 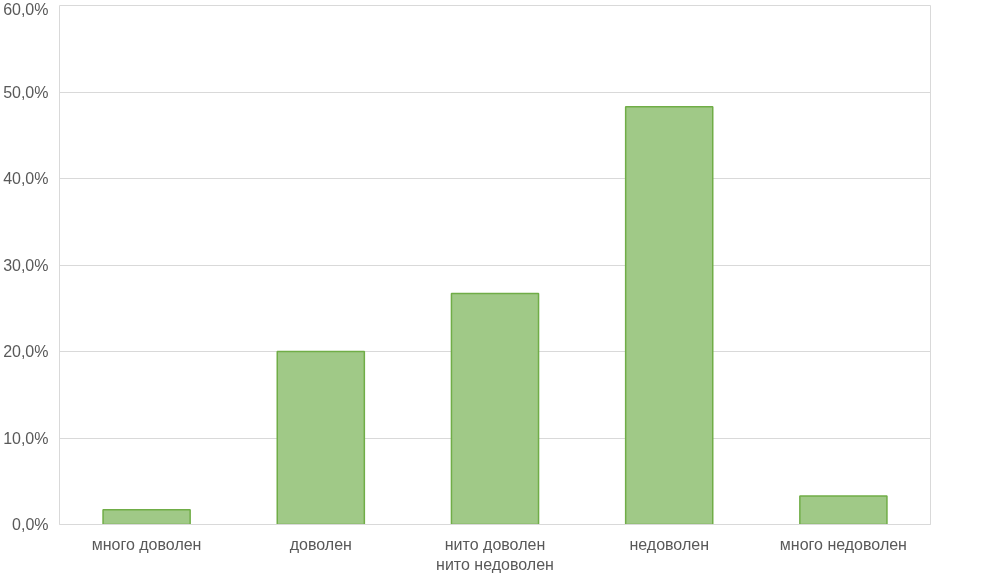 I want to click on y-tick-label: 50,0%, so click(x=26, y=92).